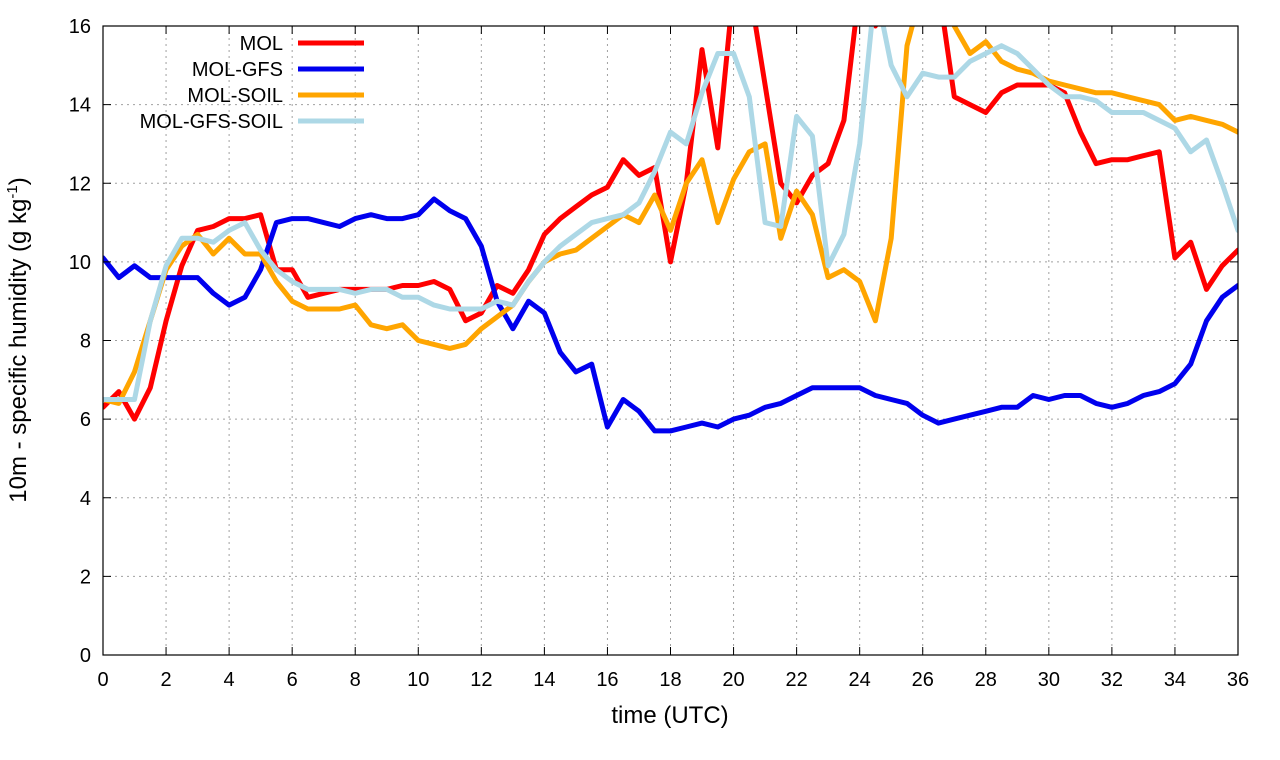 The height and width of the screenshot is (760, 1280). Describe the element at coordinates (80, 263) in the screenshot. I see `y-tick-label: 10` at that location.